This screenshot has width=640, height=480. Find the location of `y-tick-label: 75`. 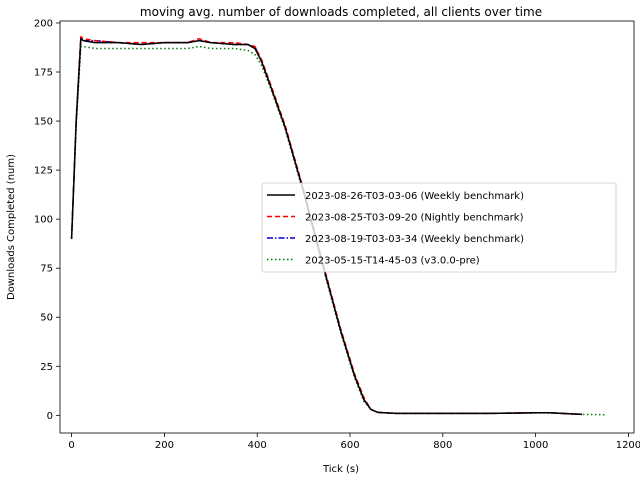

y-tick-label: 75 is located at coordinates (46, 269).